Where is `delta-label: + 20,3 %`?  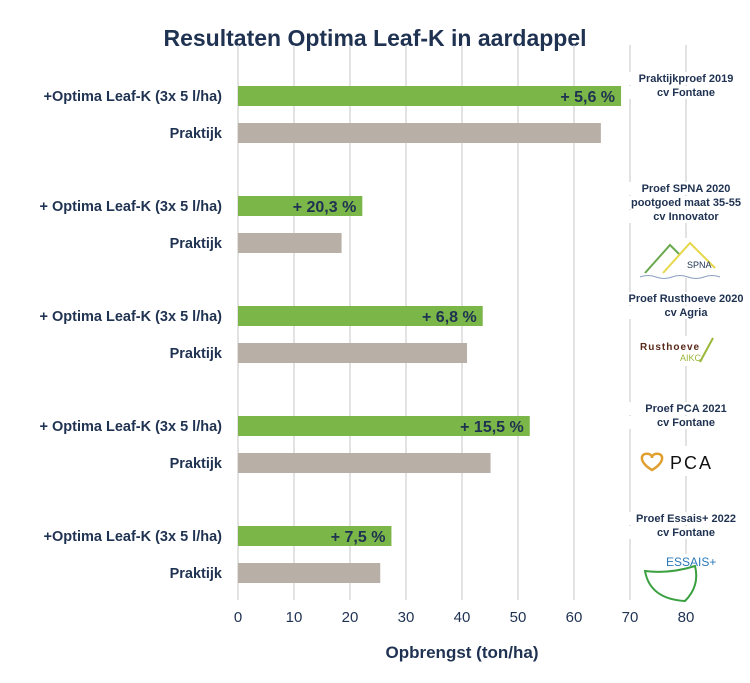 delta-label: + 20,3 % is located at coordinates (325, 207).